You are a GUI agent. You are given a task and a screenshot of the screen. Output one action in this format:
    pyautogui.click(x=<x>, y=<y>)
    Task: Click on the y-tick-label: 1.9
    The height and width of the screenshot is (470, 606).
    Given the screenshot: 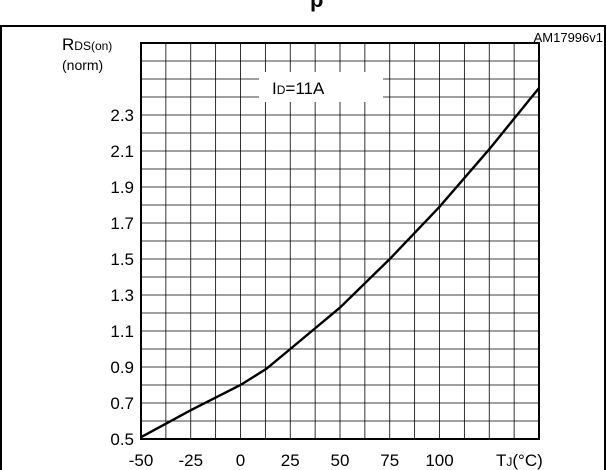 What is the action you would take?
    pyautogui.click(x=122, y=187)
    